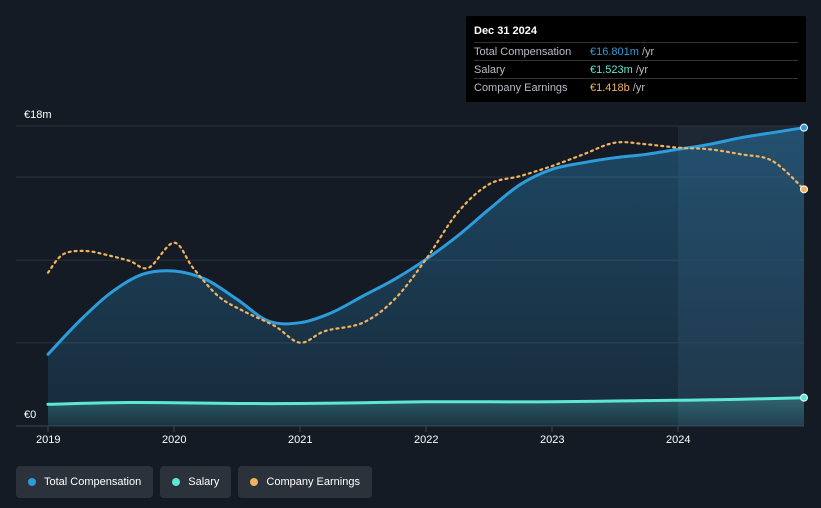 The height and width of the screenshot is (508, 821). Describe the element at coordinates (174, 440) in the screenshot. I see `x-tick-label: 2020` at that location.